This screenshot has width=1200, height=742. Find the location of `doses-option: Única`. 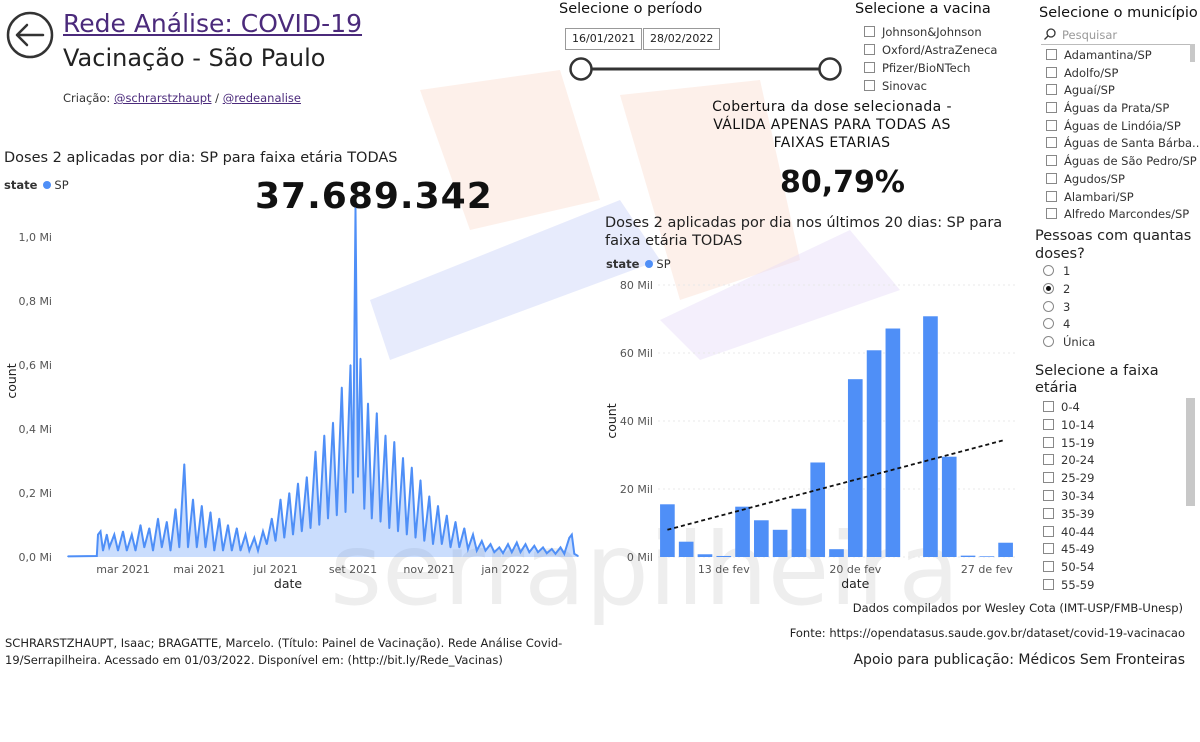

doses-option: Única is located at coordinates (1069, 343).